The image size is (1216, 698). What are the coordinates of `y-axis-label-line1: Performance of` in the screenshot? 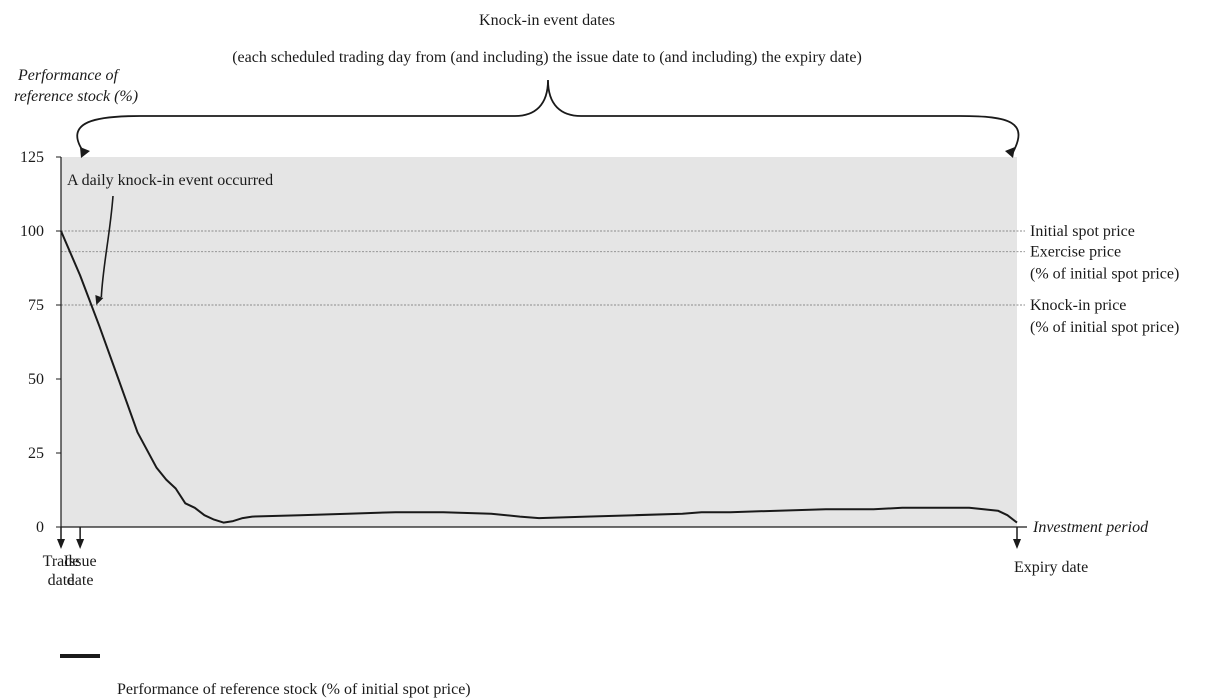 It's located at (69, 75).